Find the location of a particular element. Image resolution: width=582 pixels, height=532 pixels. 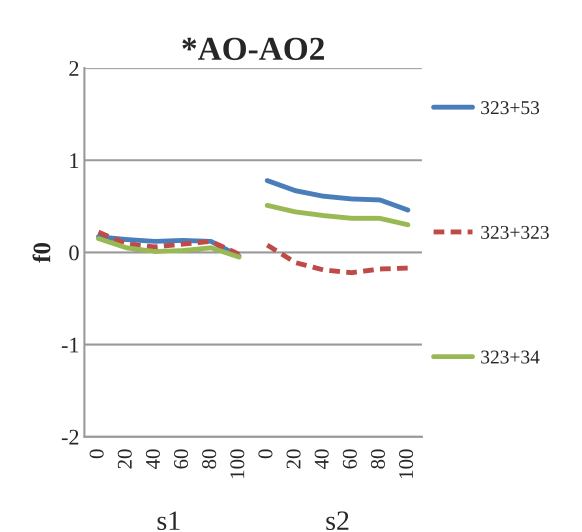

y-tick-label: 2 is located at coordinates (73, 68).